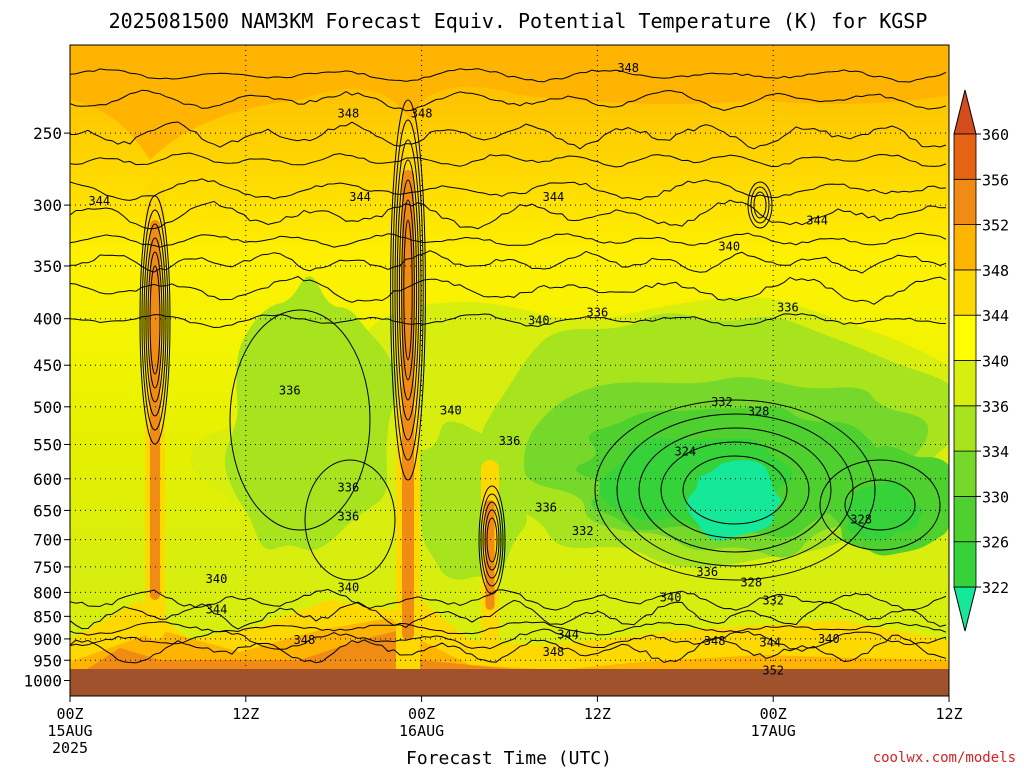 Image resolution: width=1024 pixels, height=768 pixels. I want to click on contour-label-0: 348, so click(628, 68).